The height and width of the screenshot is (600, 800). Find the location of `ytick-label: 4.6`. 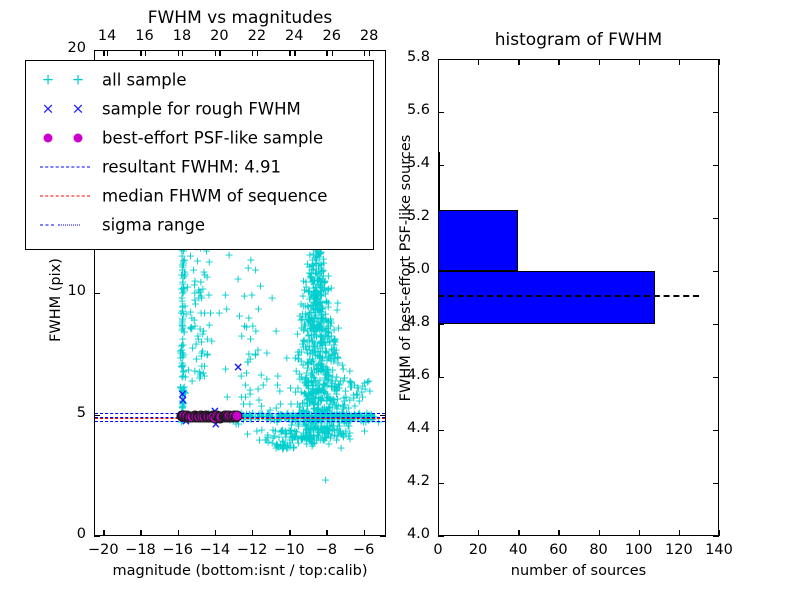

ytick-label: 4.6 is located at coordinates (418, 375).